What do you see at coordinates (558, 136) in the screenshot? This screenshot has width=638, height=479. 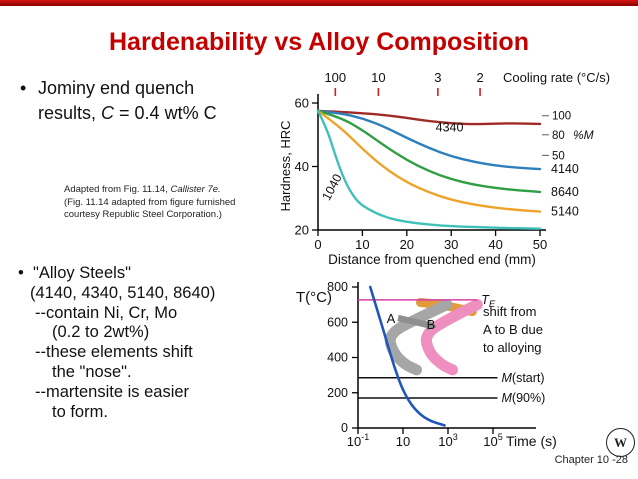 I see `pct-martensite-tick-label: 80` at bounding box center [558, 136].